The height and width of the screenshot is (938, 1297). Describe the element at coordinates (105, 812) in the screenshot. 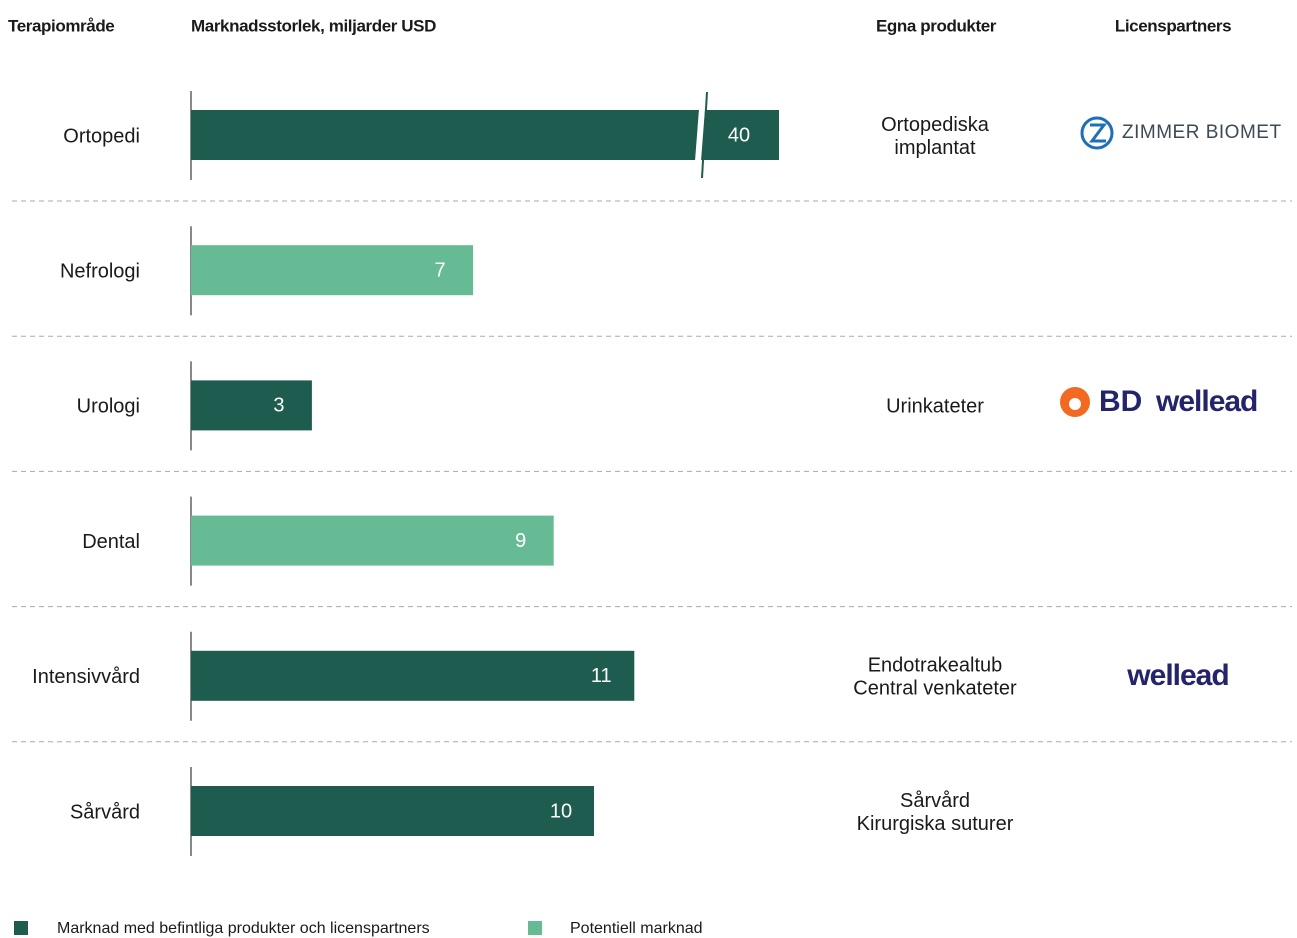

I see `category-label: Sårvård` at that location.